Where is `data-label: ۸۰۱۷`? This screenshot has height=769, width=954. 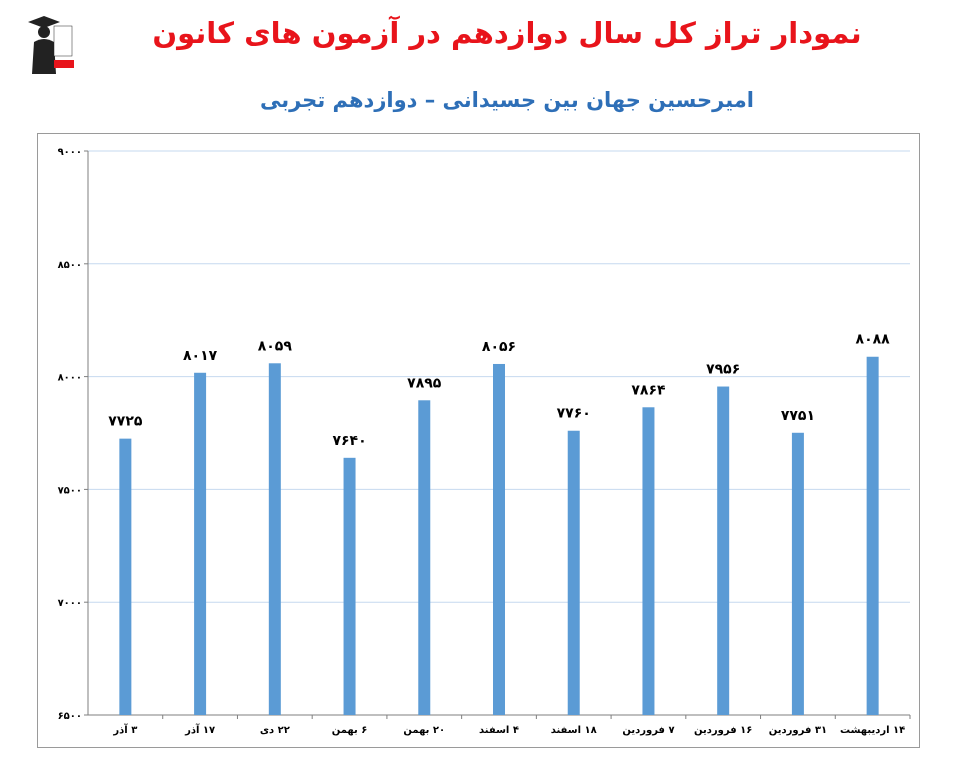 data-label: ۸۰۱۷ is located at coordinates (200, 356).